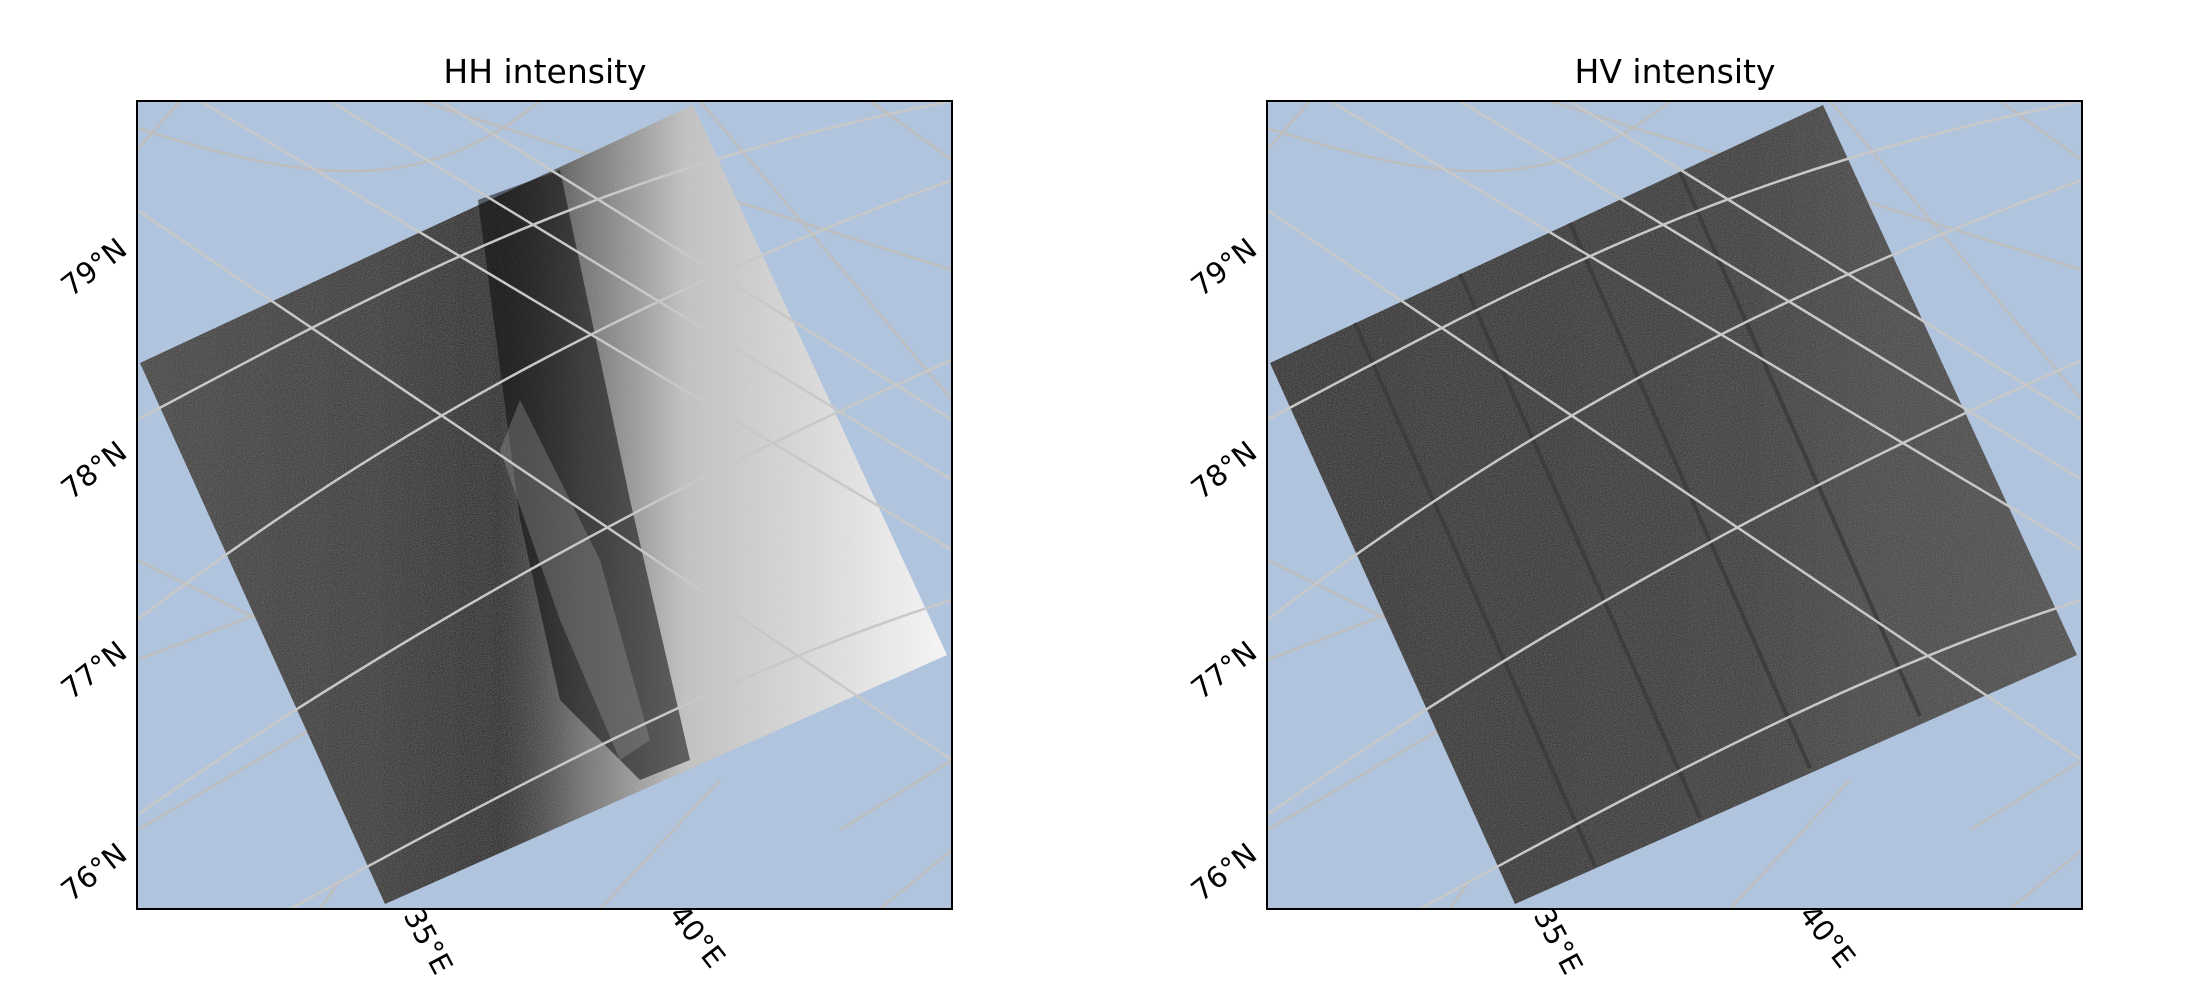 This screenshot has height=1000, width=2200. I want to click on panel-title-hh: HH intensity, so click(544, 71).